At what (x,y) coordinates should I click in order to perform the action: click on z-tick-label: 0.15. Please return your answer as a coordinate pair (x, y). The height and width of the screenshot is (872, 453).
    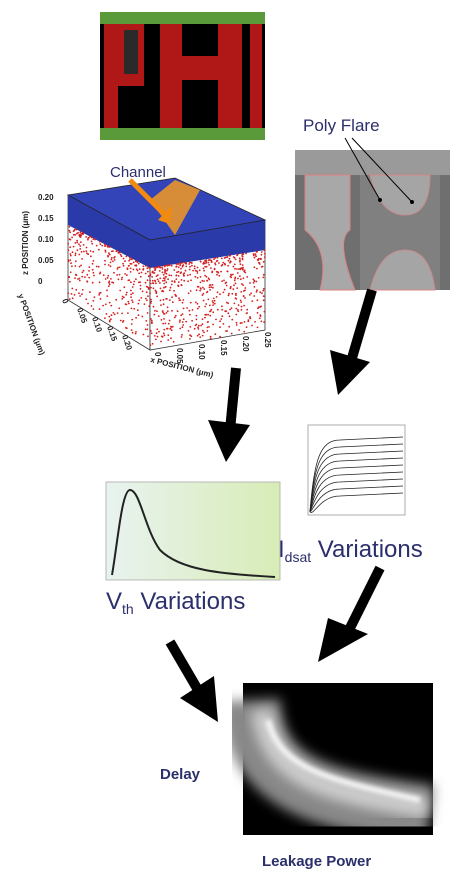
    Looking at the image, I should click on (46, 218).